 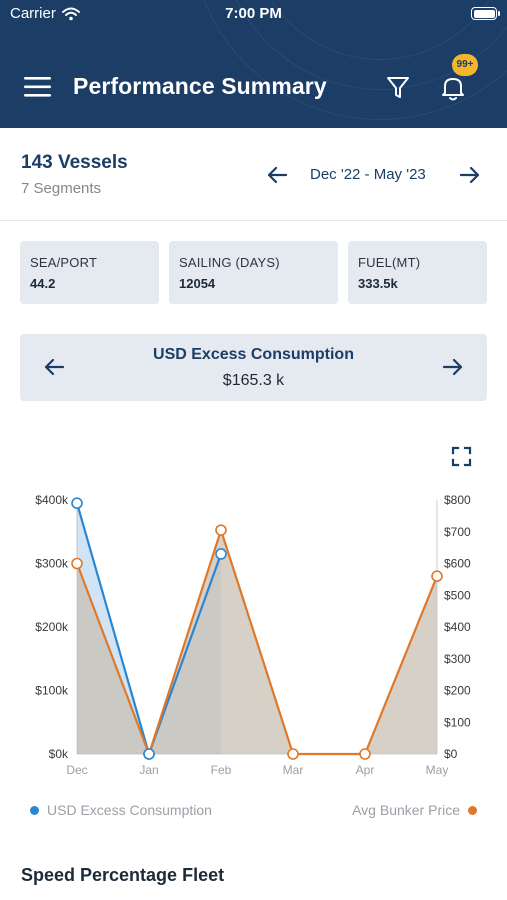 What do you see at coordinates (52, 500) in the screenshot?
I see `y-tick-label-left: $400k` at bounding box center [52, 500].